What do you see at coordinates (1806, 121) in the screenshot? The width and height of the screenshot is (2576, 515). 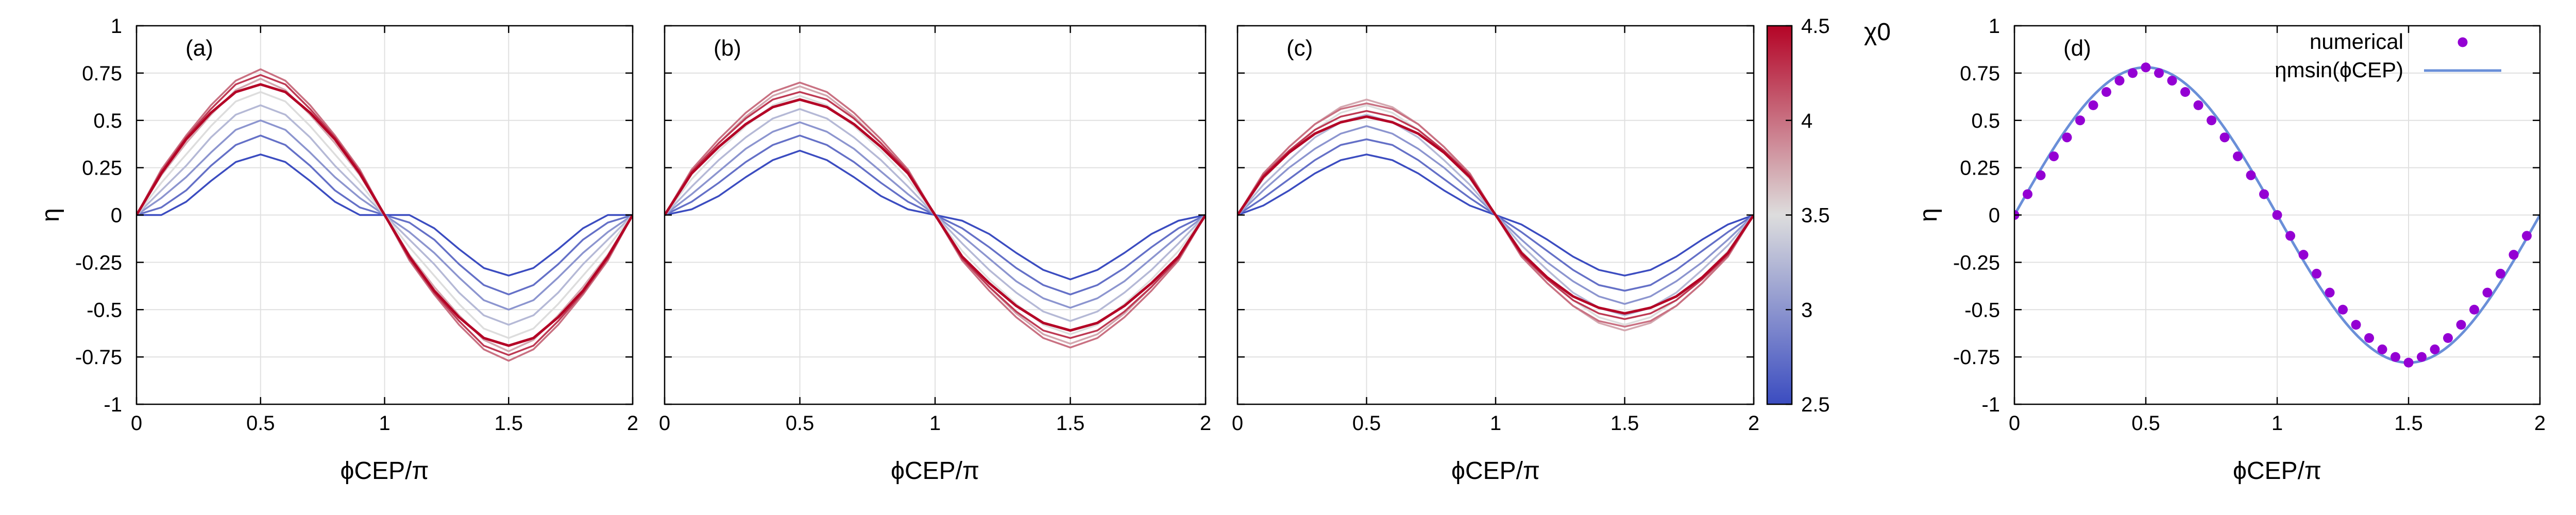 I see `colorbar-tick-label: 4` at bounding box center [1806, 121].